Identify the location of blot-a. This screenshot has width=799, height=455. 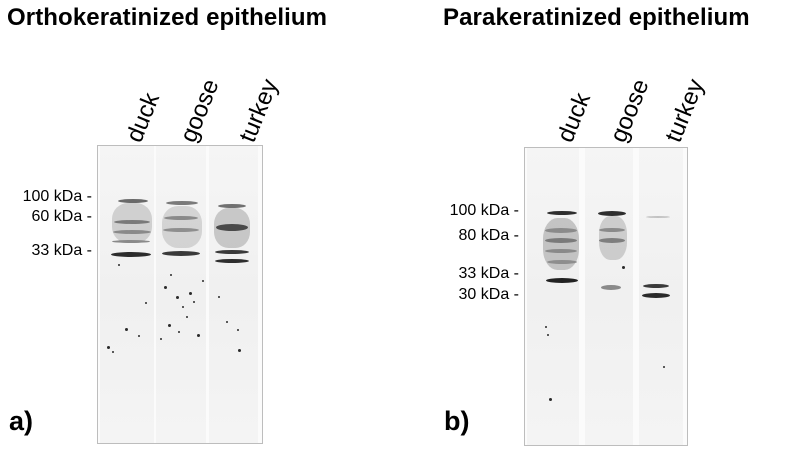
(180, 294).